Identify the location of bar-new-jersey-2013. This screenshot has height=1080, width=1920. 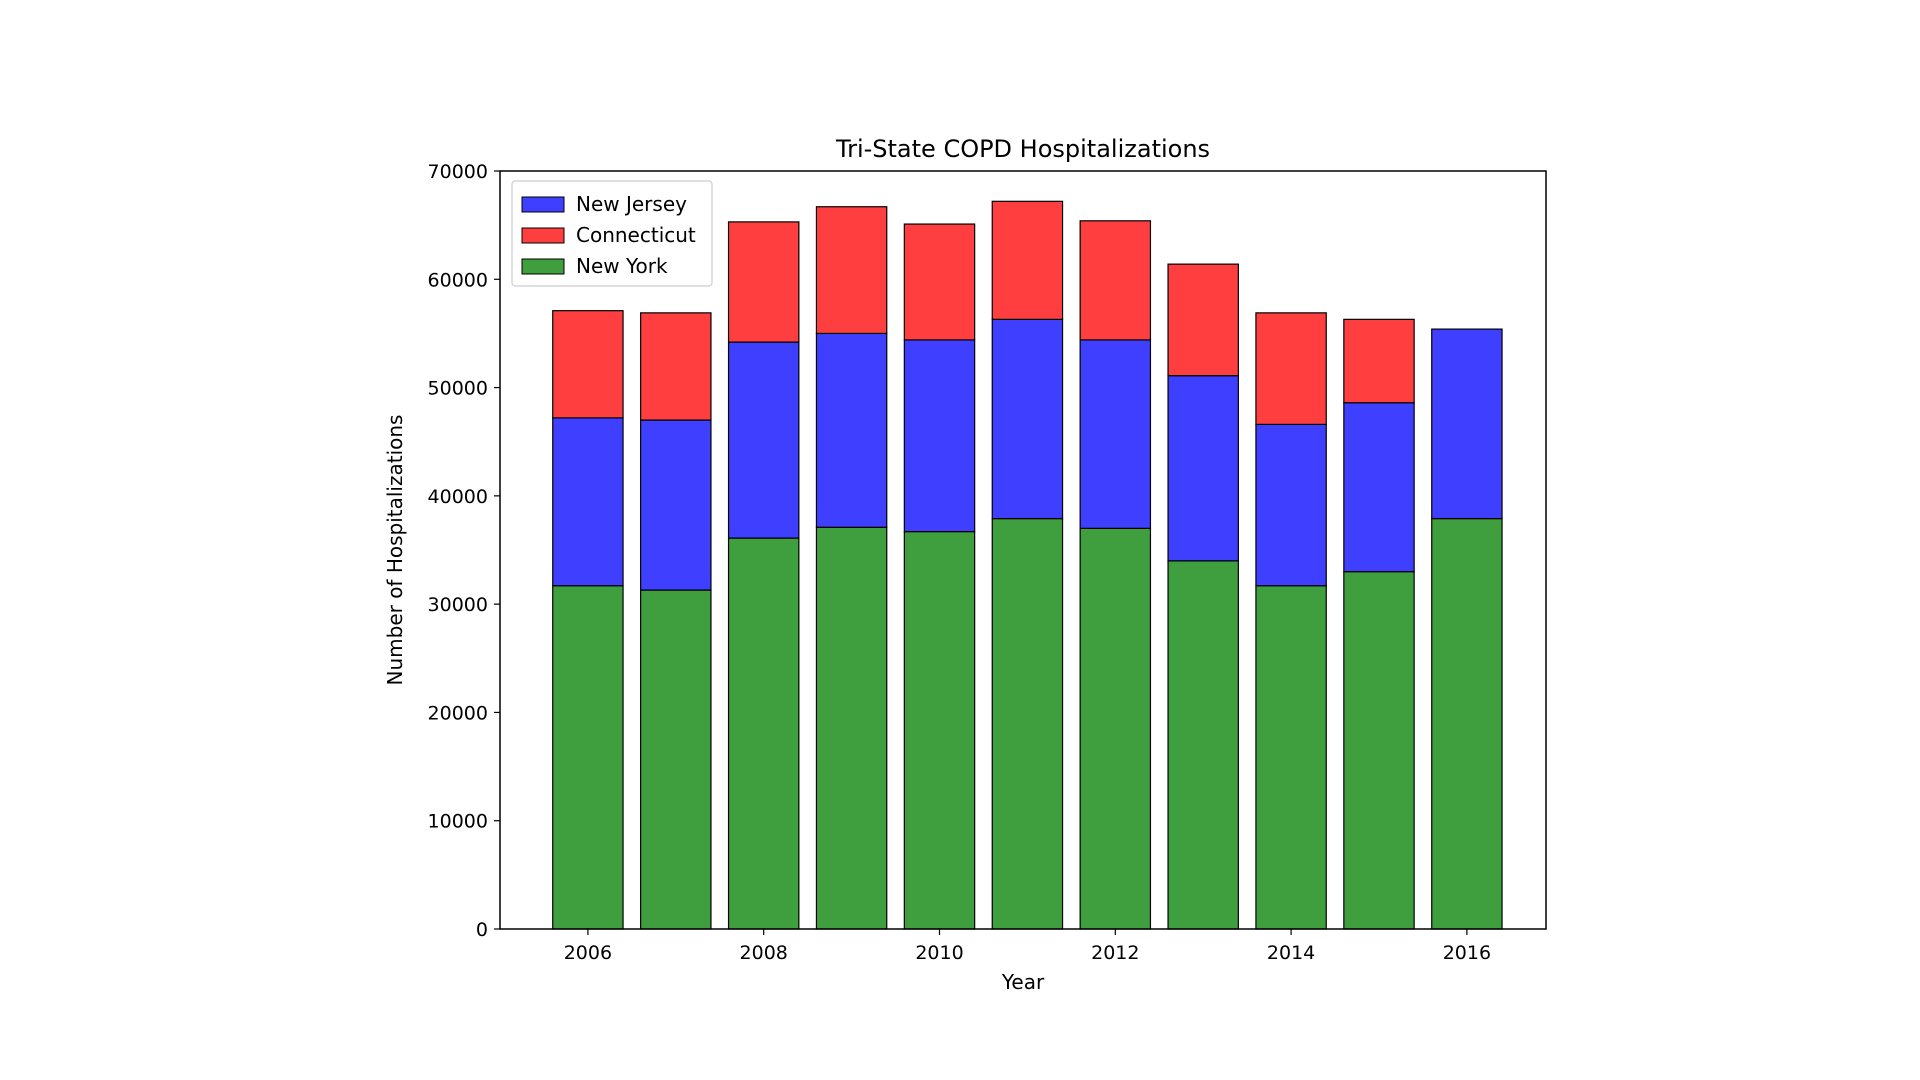
(1203, 468).